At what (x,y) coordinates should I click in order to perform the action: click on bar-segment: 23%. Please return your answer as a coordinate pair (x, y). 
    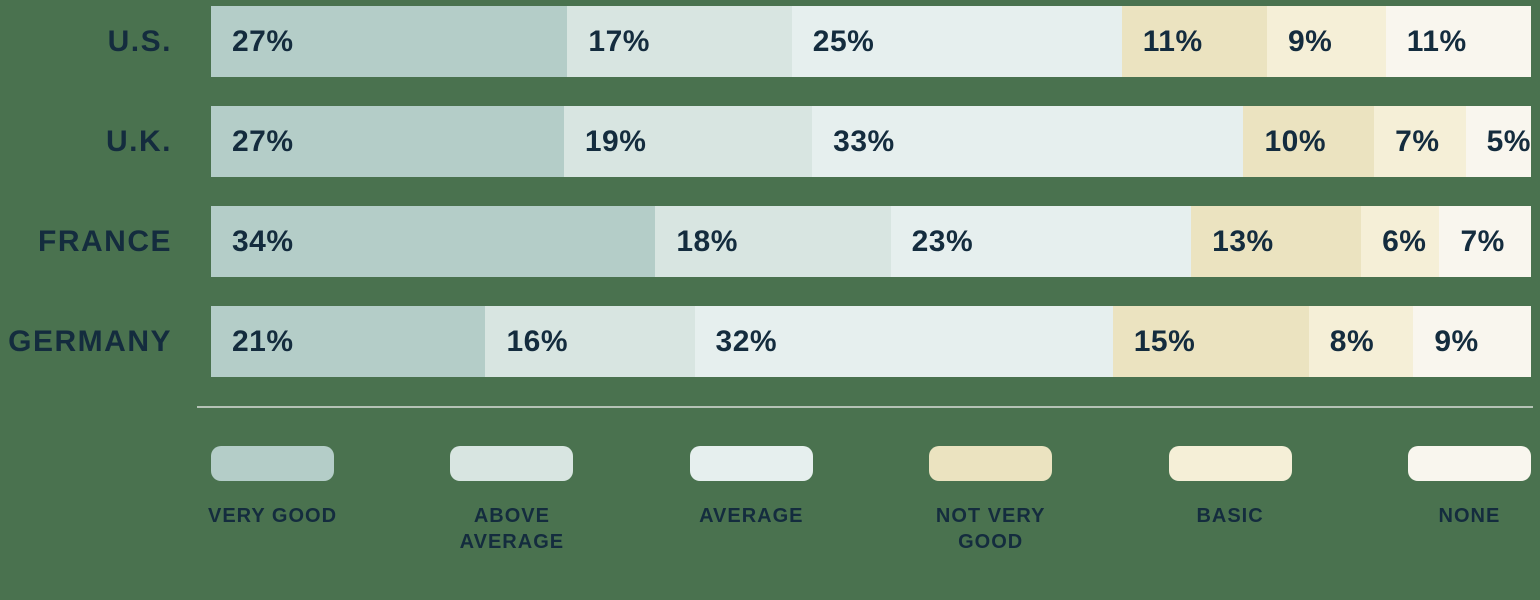
    Looking at the image, I should click on (1041, 241).